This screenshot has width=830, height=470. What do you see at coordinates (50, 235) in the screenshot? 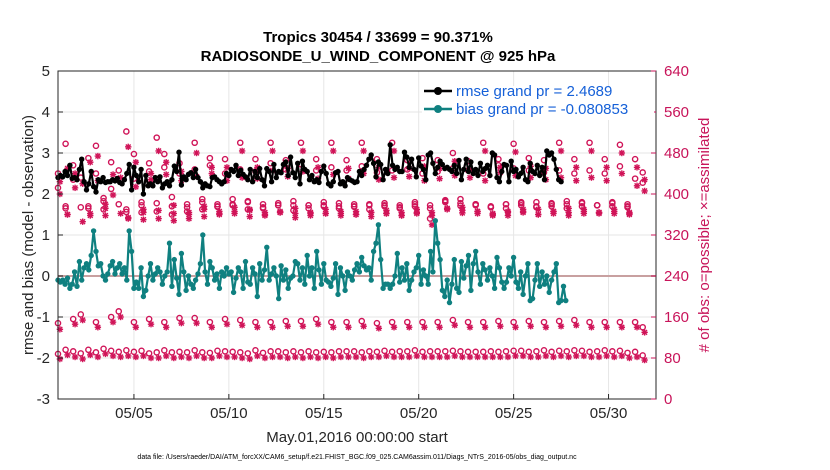
I see `left-axis-ticks: -3 -2 -1 0 1 2 3 4 5` at bounding box center [50, 235].